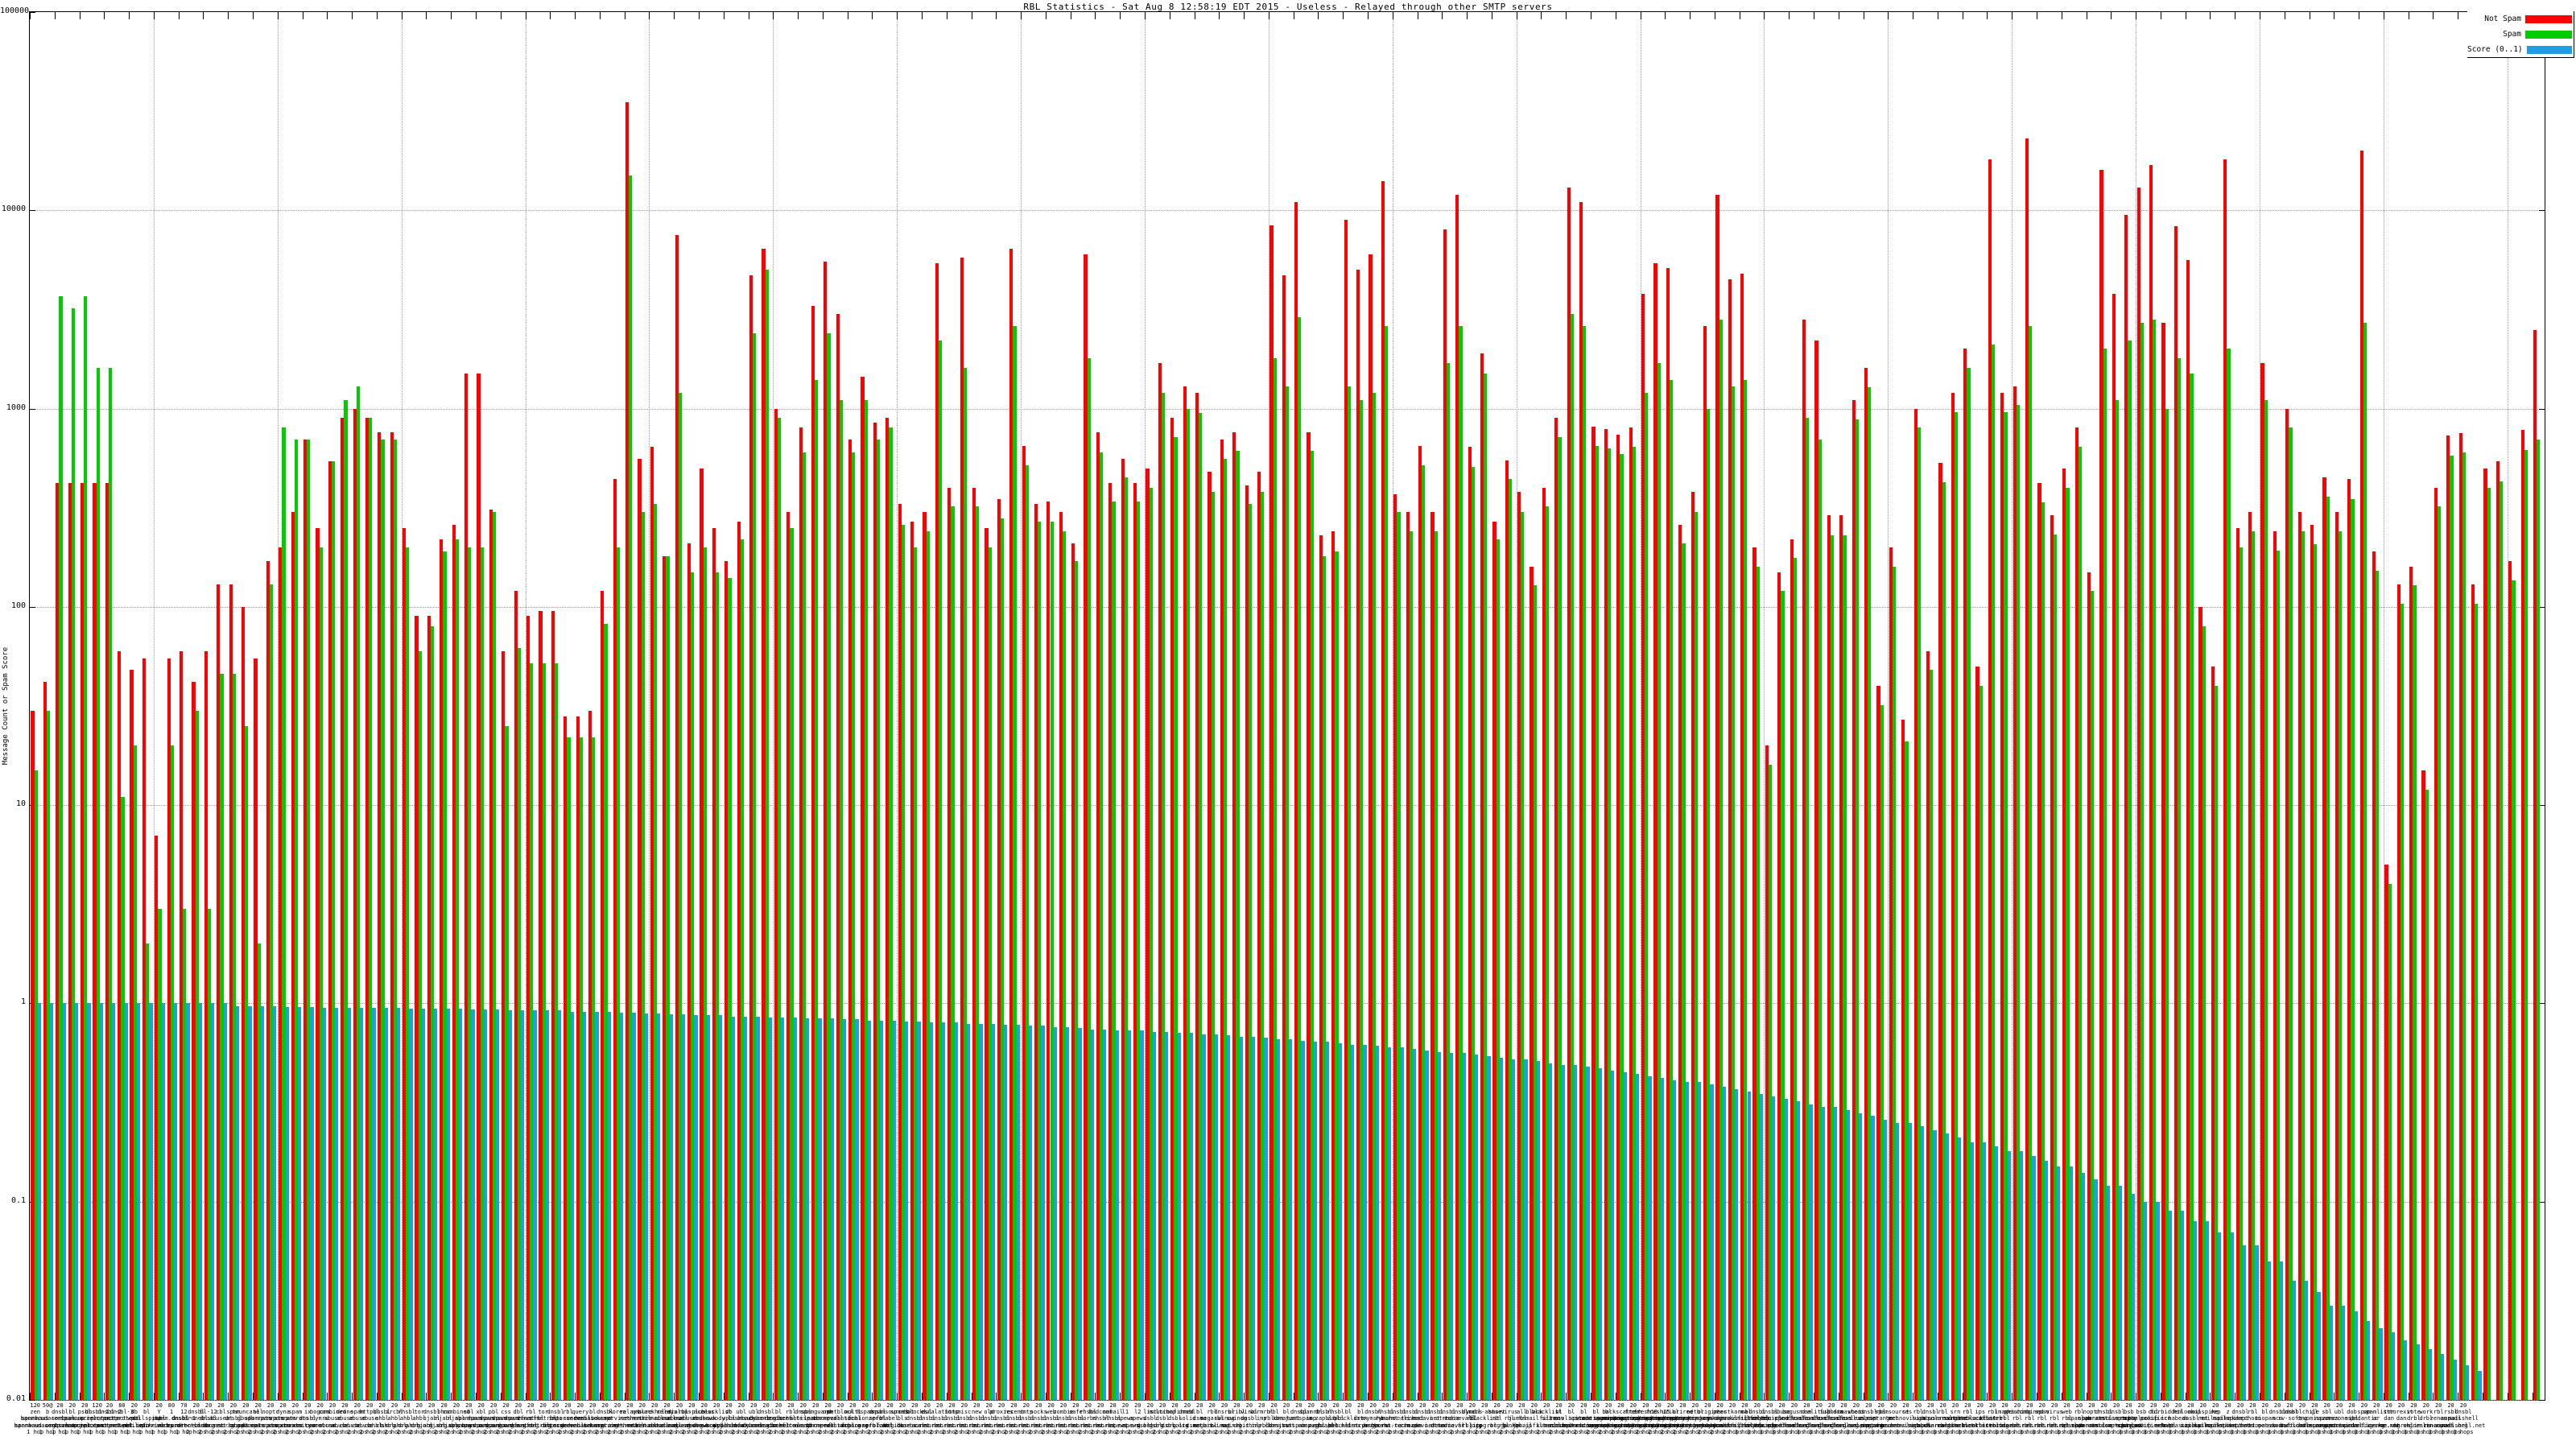 The height and width of the screenshot is (1449, 2576). What do you see at coordinates (2054, 1412) in the screenshot?
I see `x-label-line: virus` at bounding box center [2054, 1412].